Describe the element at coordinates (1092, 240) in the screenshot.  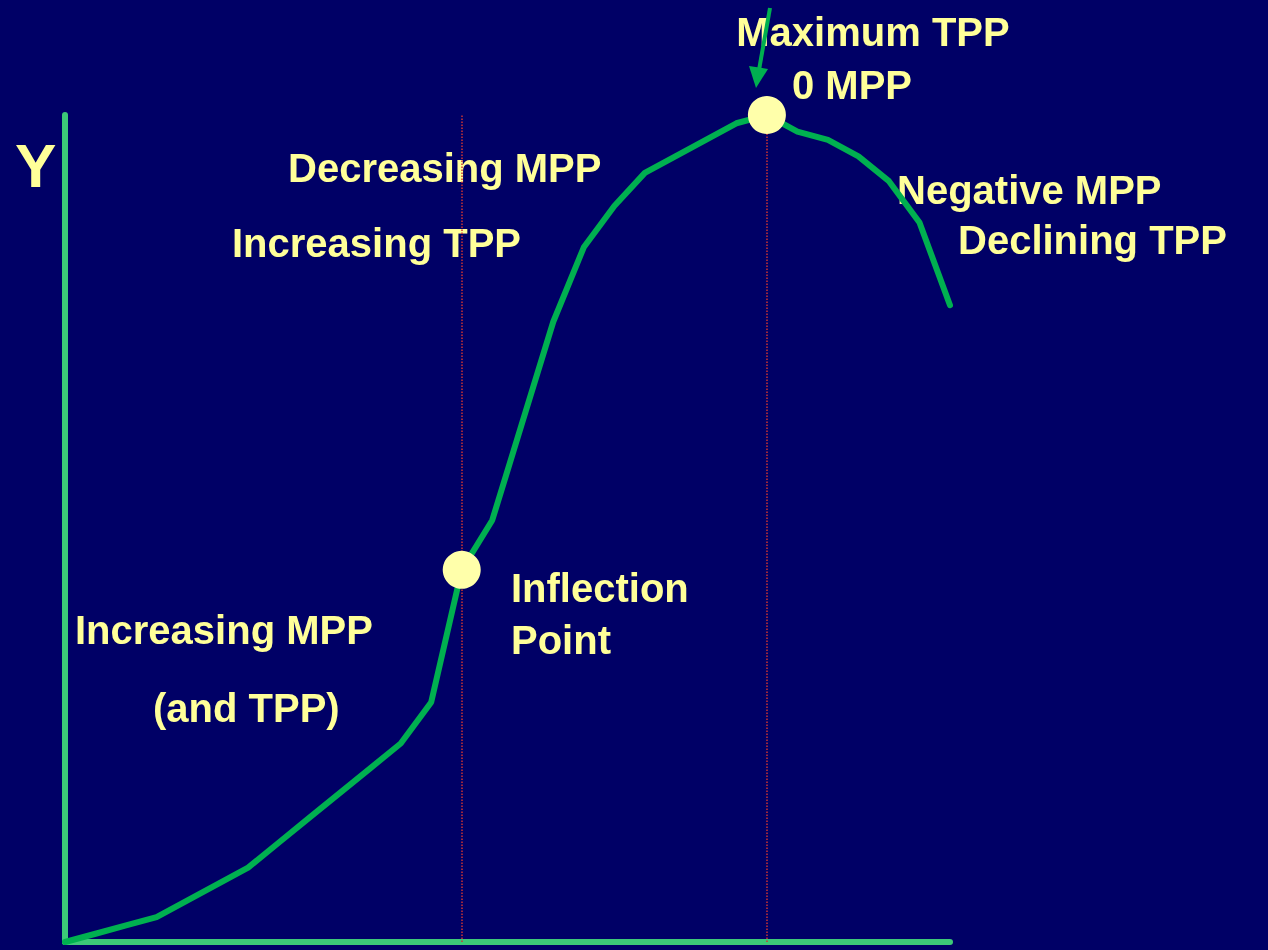
I see `text: Declining TPP` at that location.